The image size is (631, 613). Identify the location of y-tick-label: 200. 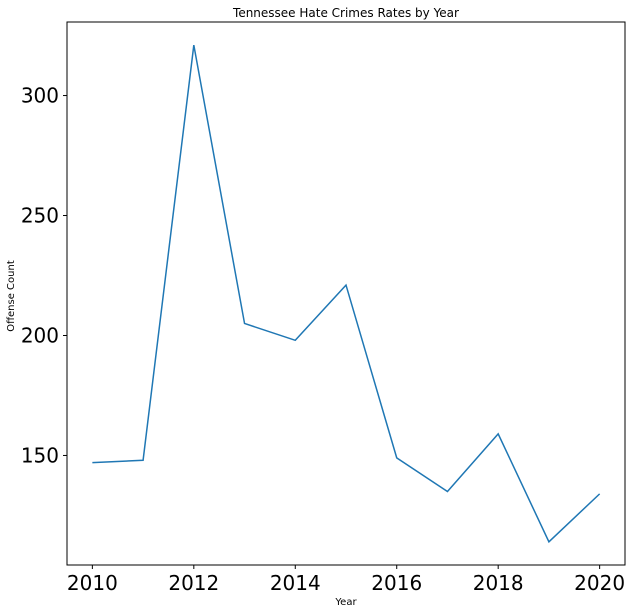
(40, 335).